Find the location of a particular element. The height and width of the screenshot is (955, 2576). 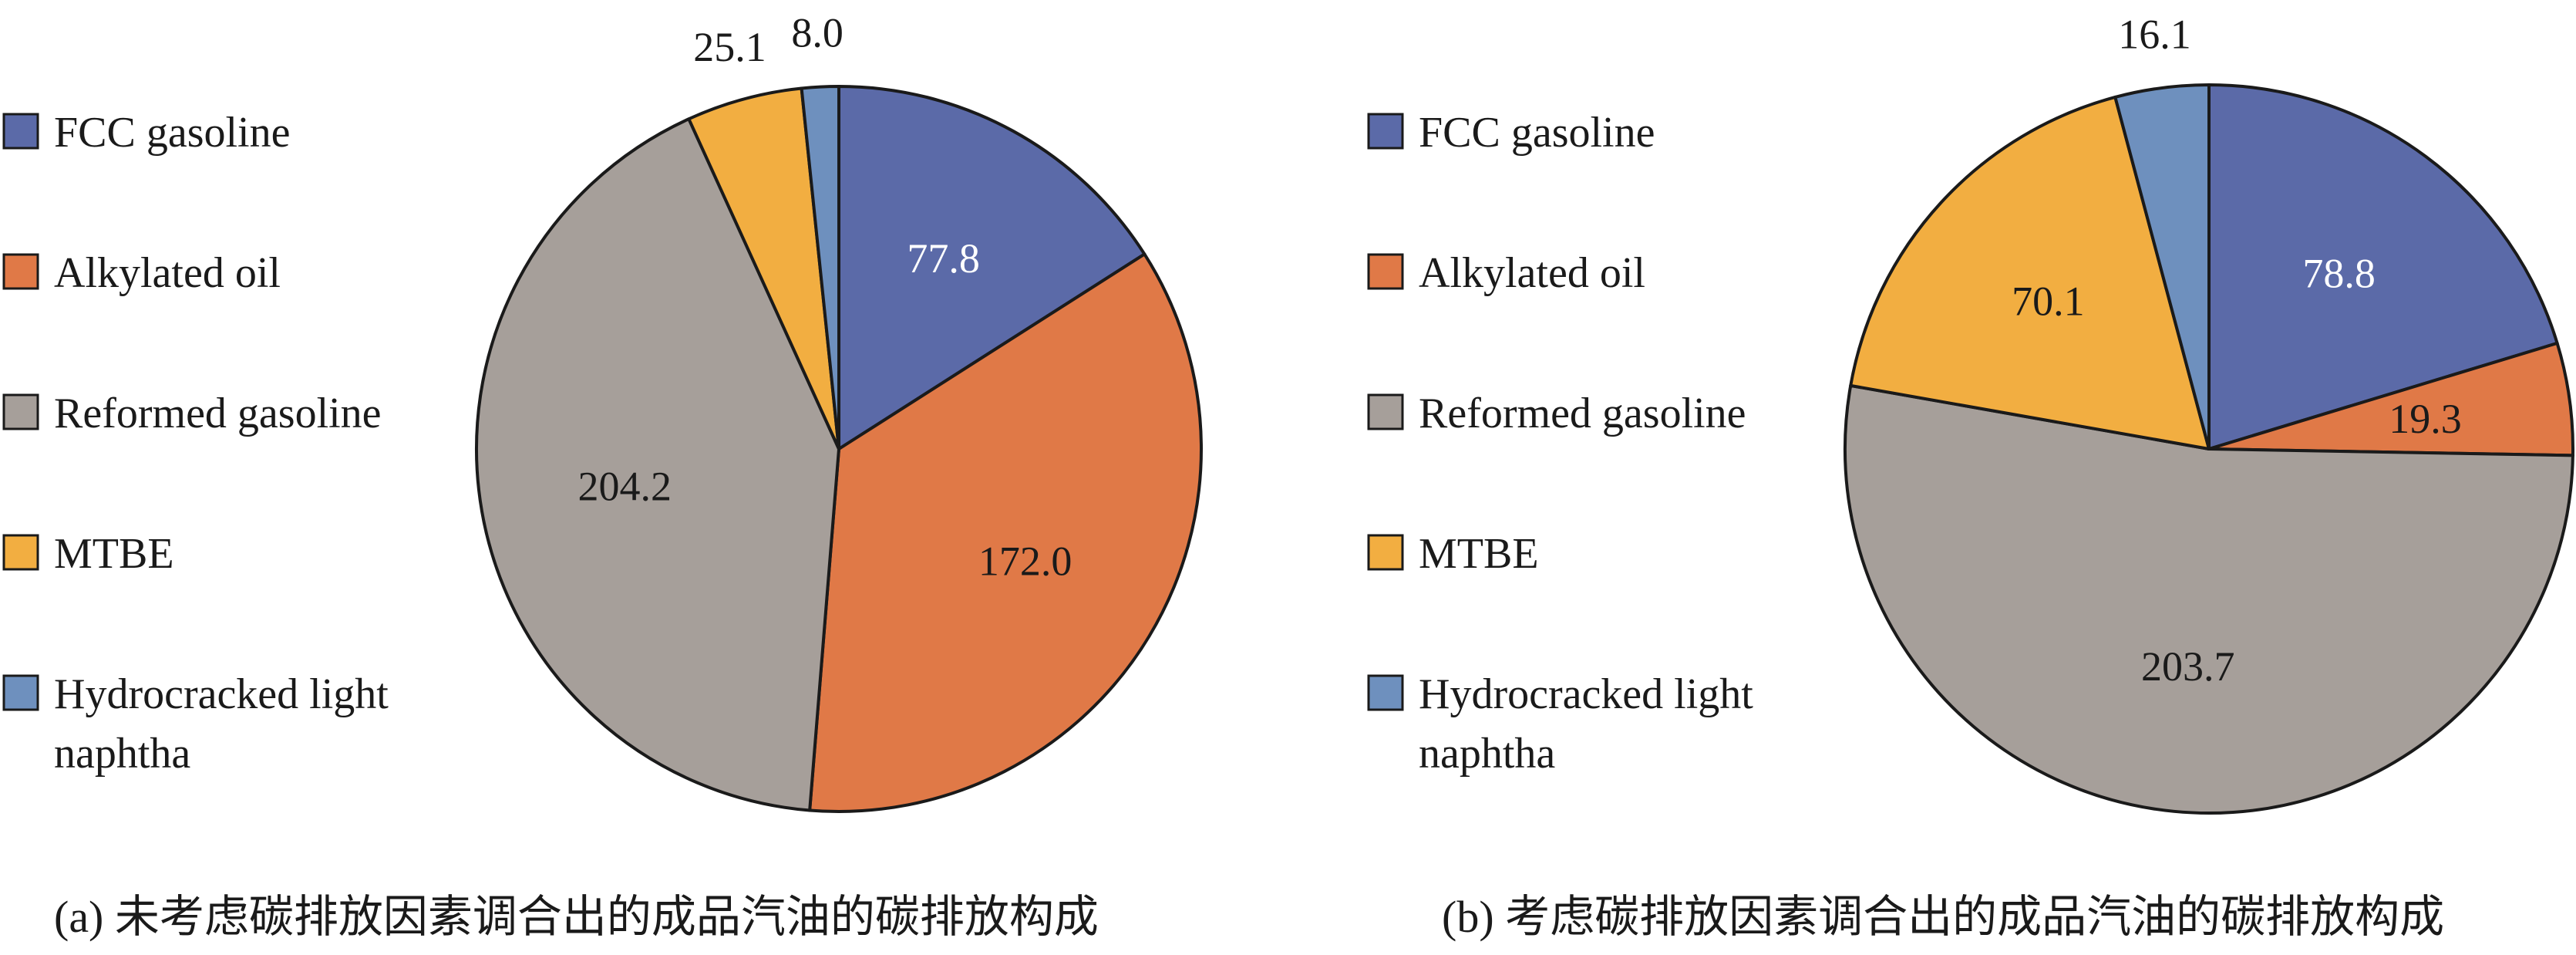

legend-item-mtbe-b: MTBE is located at coordinates (1453, 554).